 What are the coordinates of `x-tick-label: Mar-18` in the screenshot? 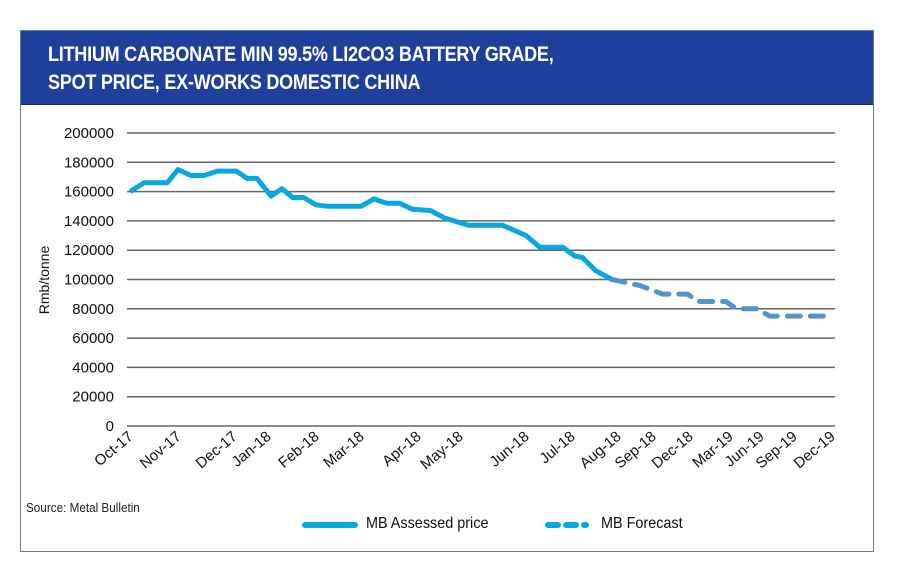 It's located at (343, 450).